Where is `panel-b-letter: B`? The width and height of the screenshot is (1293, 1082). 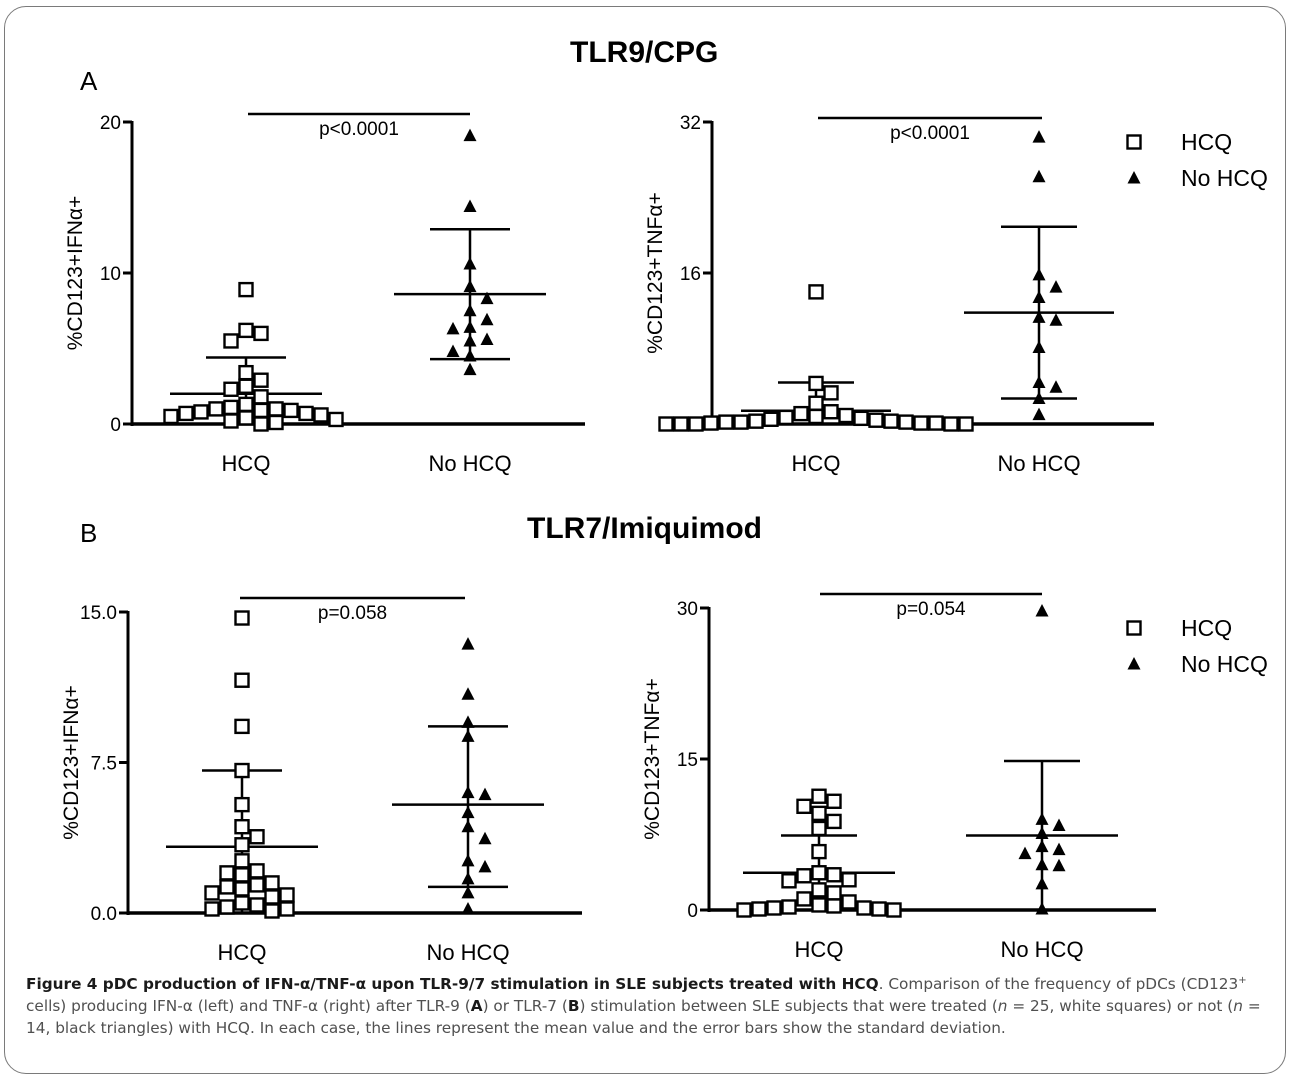 panel-b-letter: B is located at coordinates (89, 533).